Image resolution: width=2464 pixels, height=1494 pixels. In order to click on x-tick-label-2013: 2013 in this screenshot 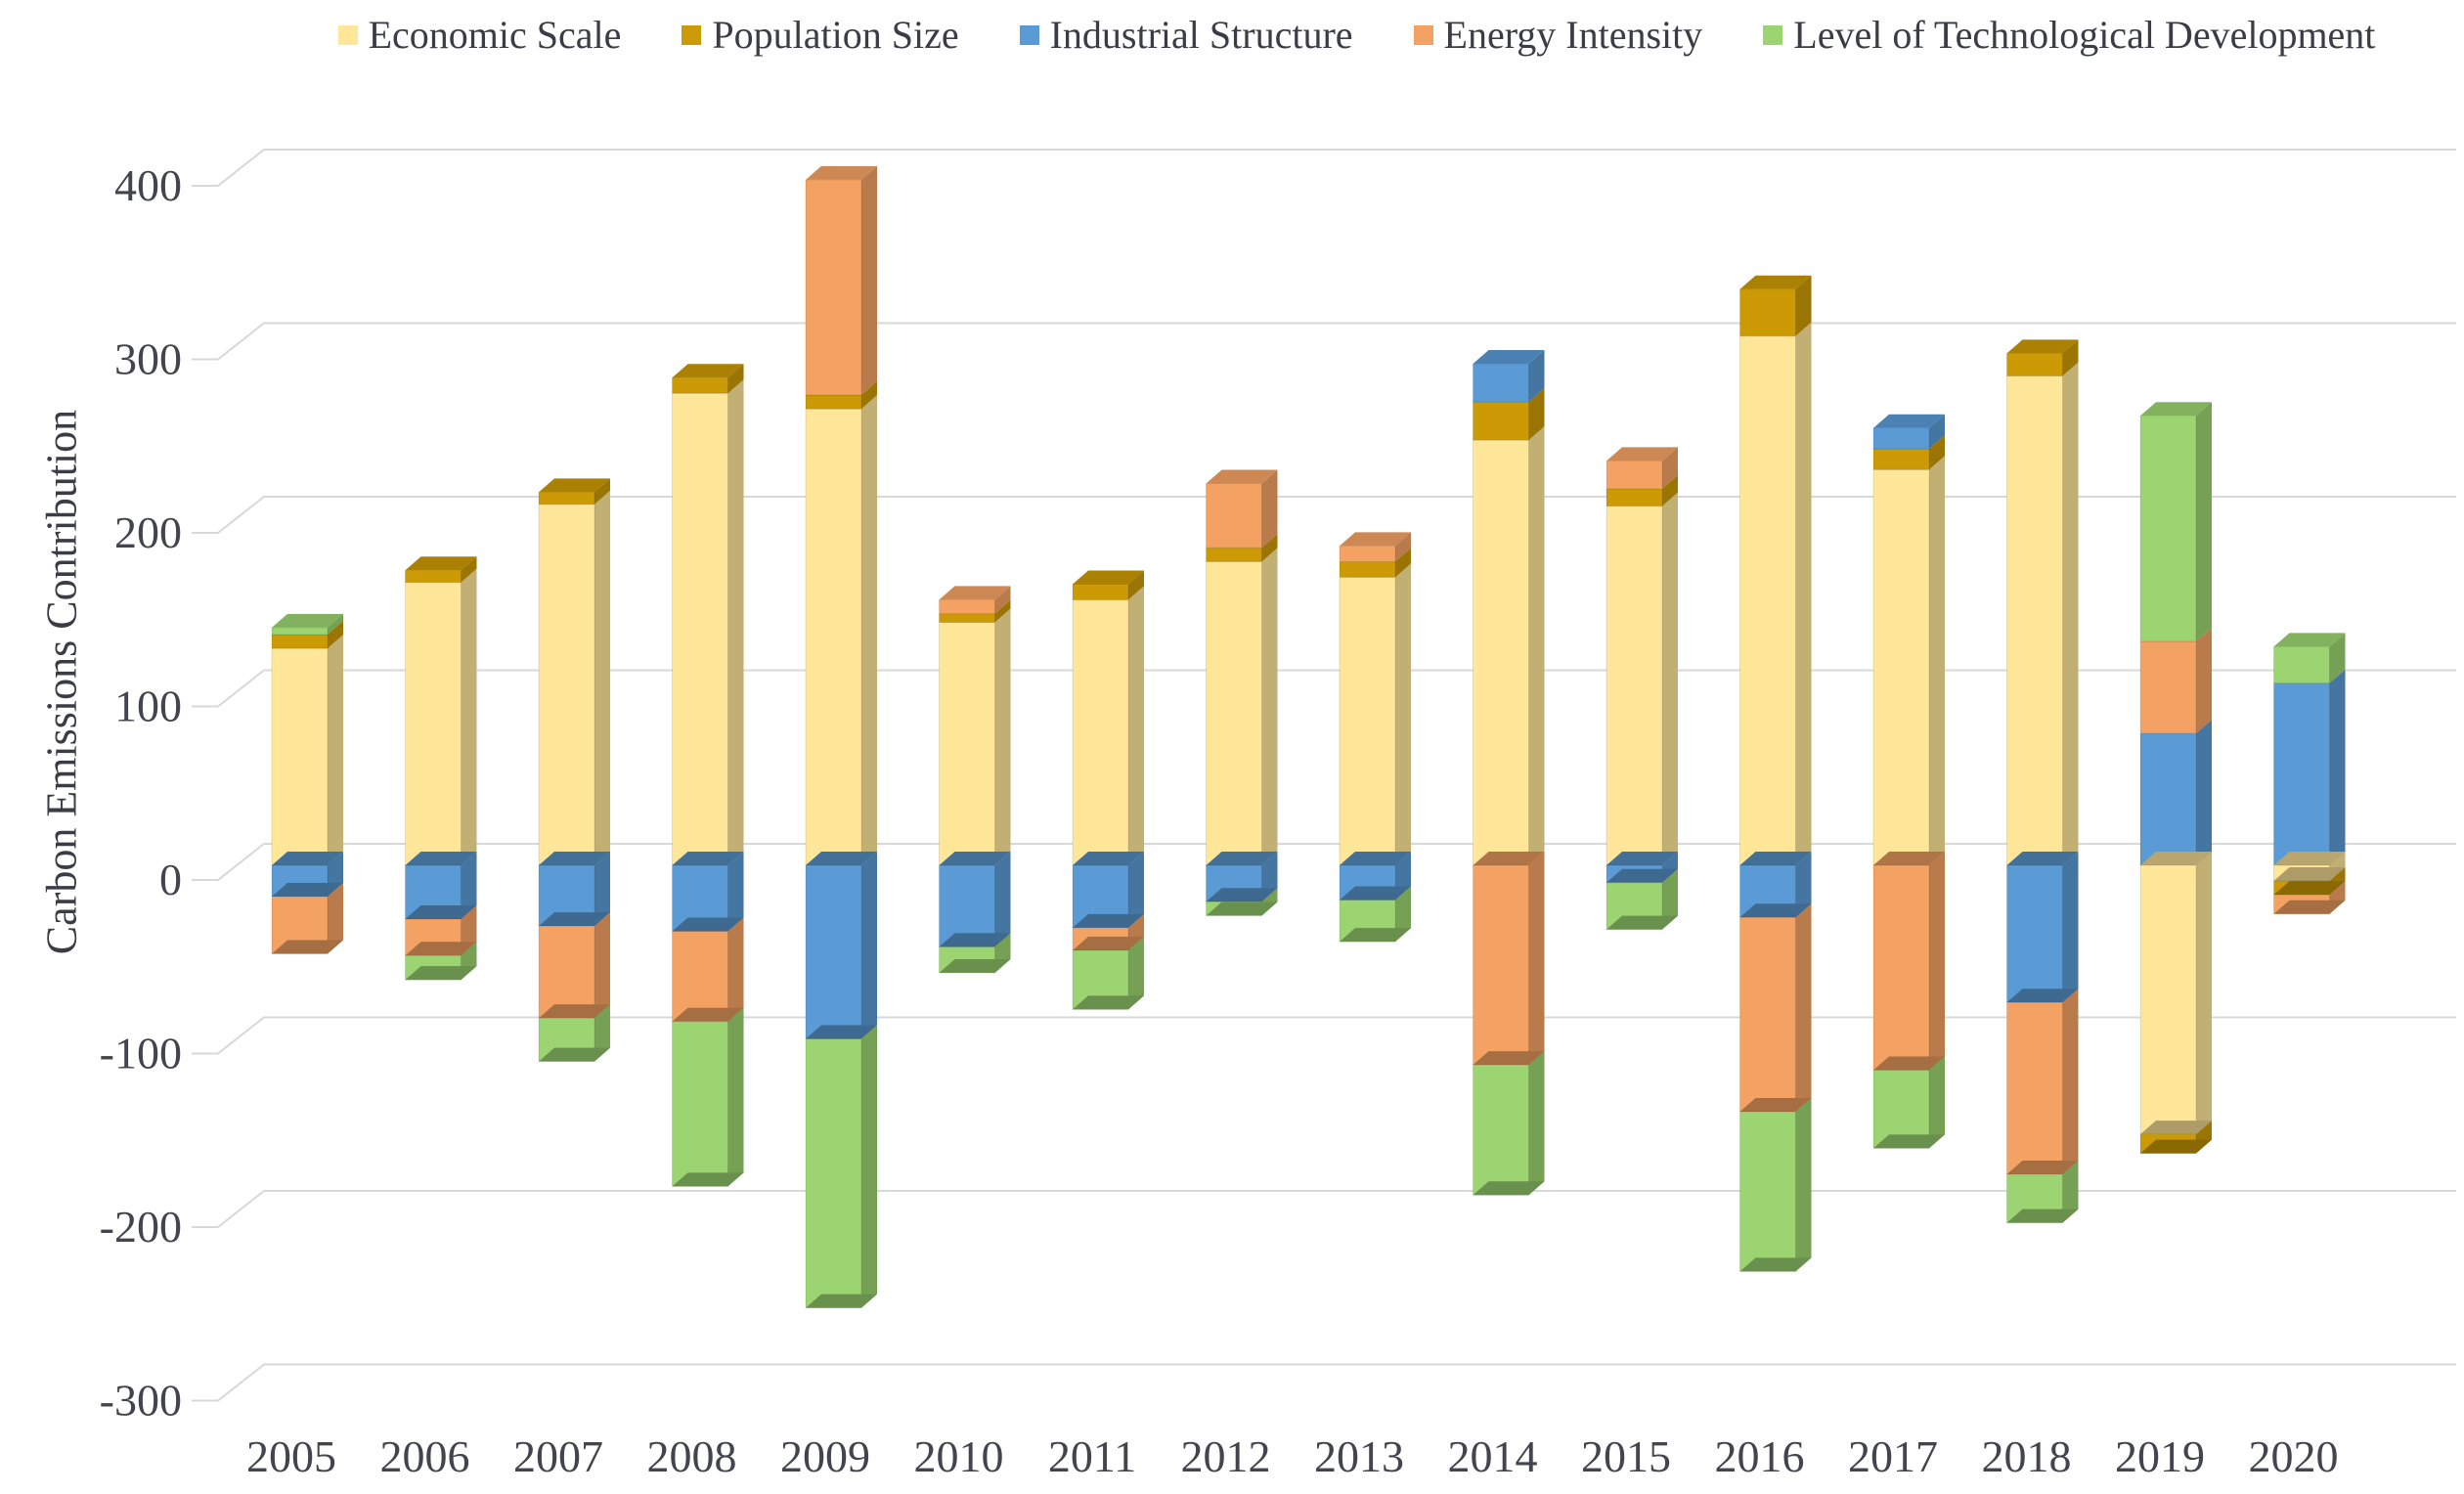, I will do `click(1359, 1456)`.